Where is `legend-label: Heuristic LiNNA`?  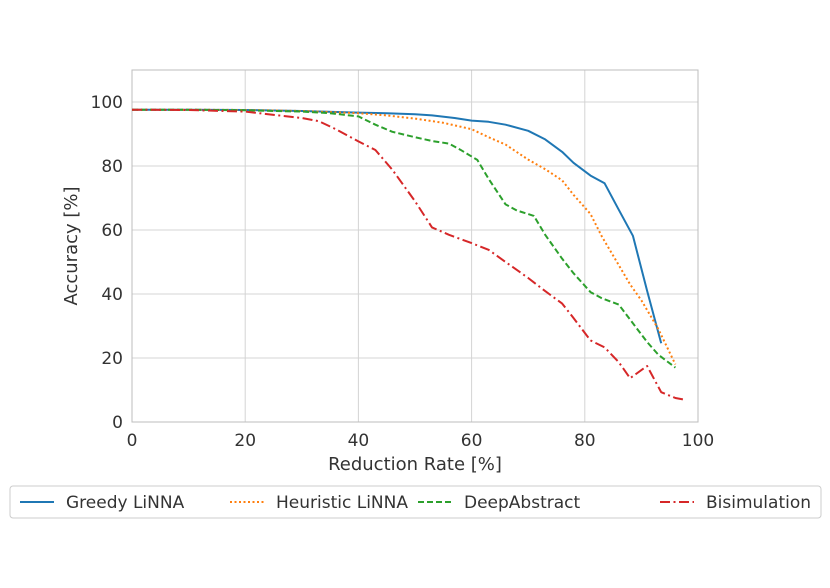 legend-label: Heuristic LiNNA is located at coordinates (342, 503).